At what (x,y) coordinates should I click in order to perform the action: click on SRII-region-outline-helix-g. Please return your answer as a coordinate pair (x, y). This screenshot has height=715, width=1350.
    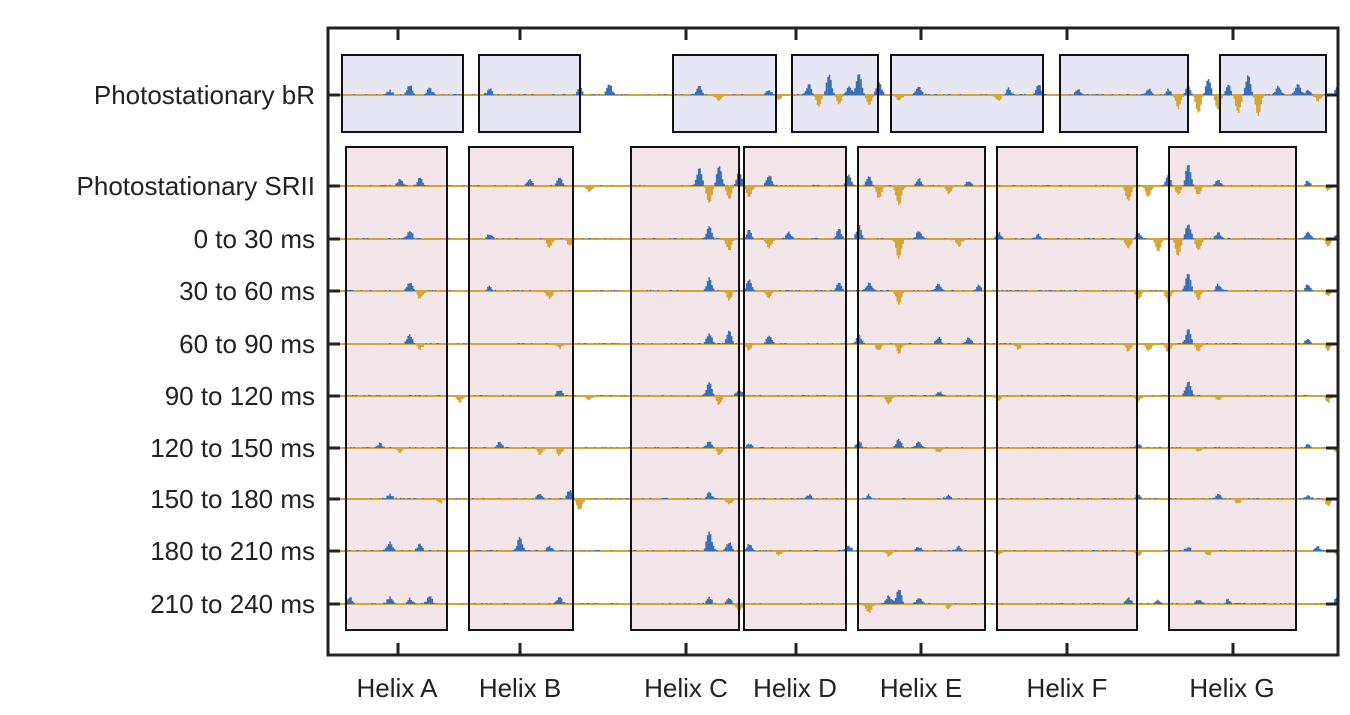
    Looking at the image, I should click on (1232, 388).